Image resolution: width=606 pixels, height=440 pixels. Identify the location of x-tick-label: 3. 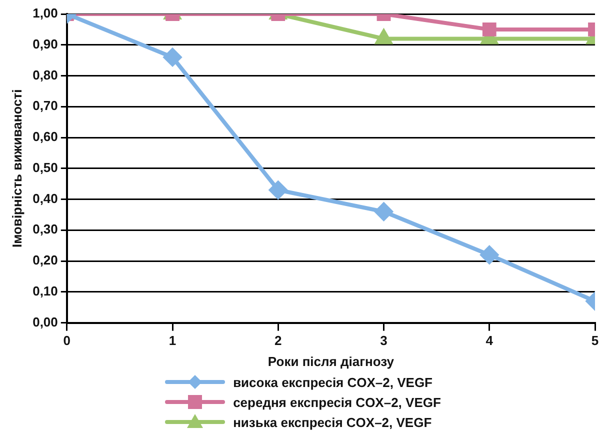
(384, 340).